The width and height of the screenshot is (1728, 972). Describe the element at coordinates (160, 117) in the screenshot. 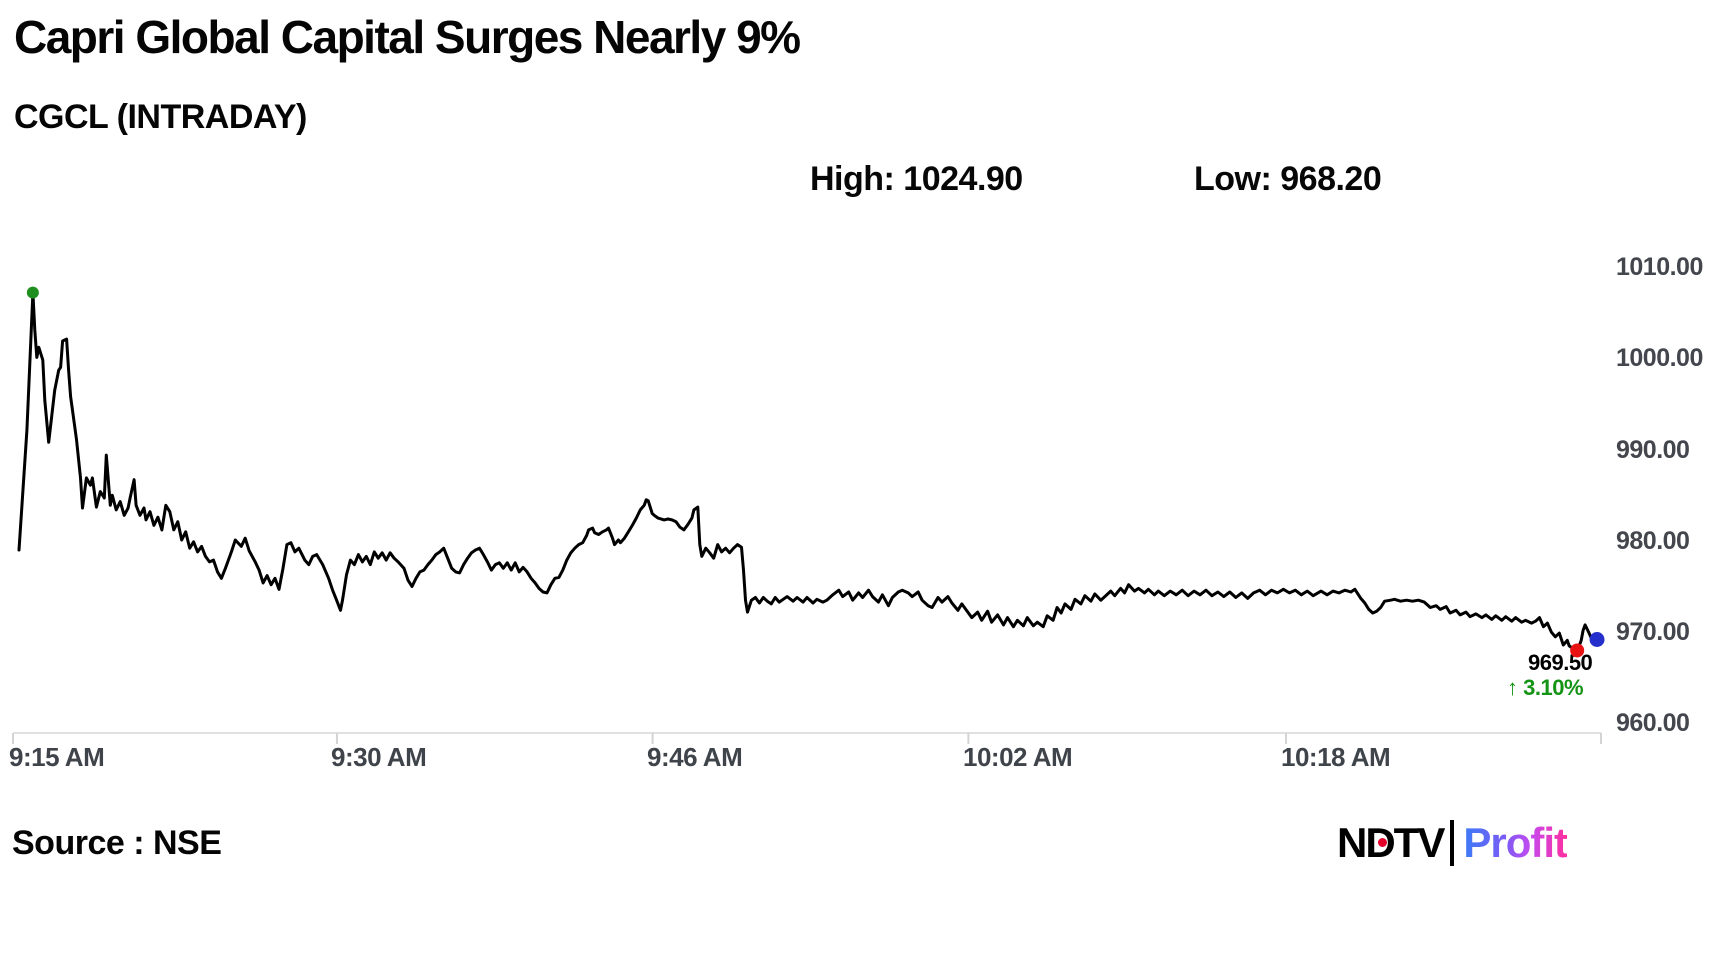

I see `ticker-label: CGCL (INTRADAY)` at that location.